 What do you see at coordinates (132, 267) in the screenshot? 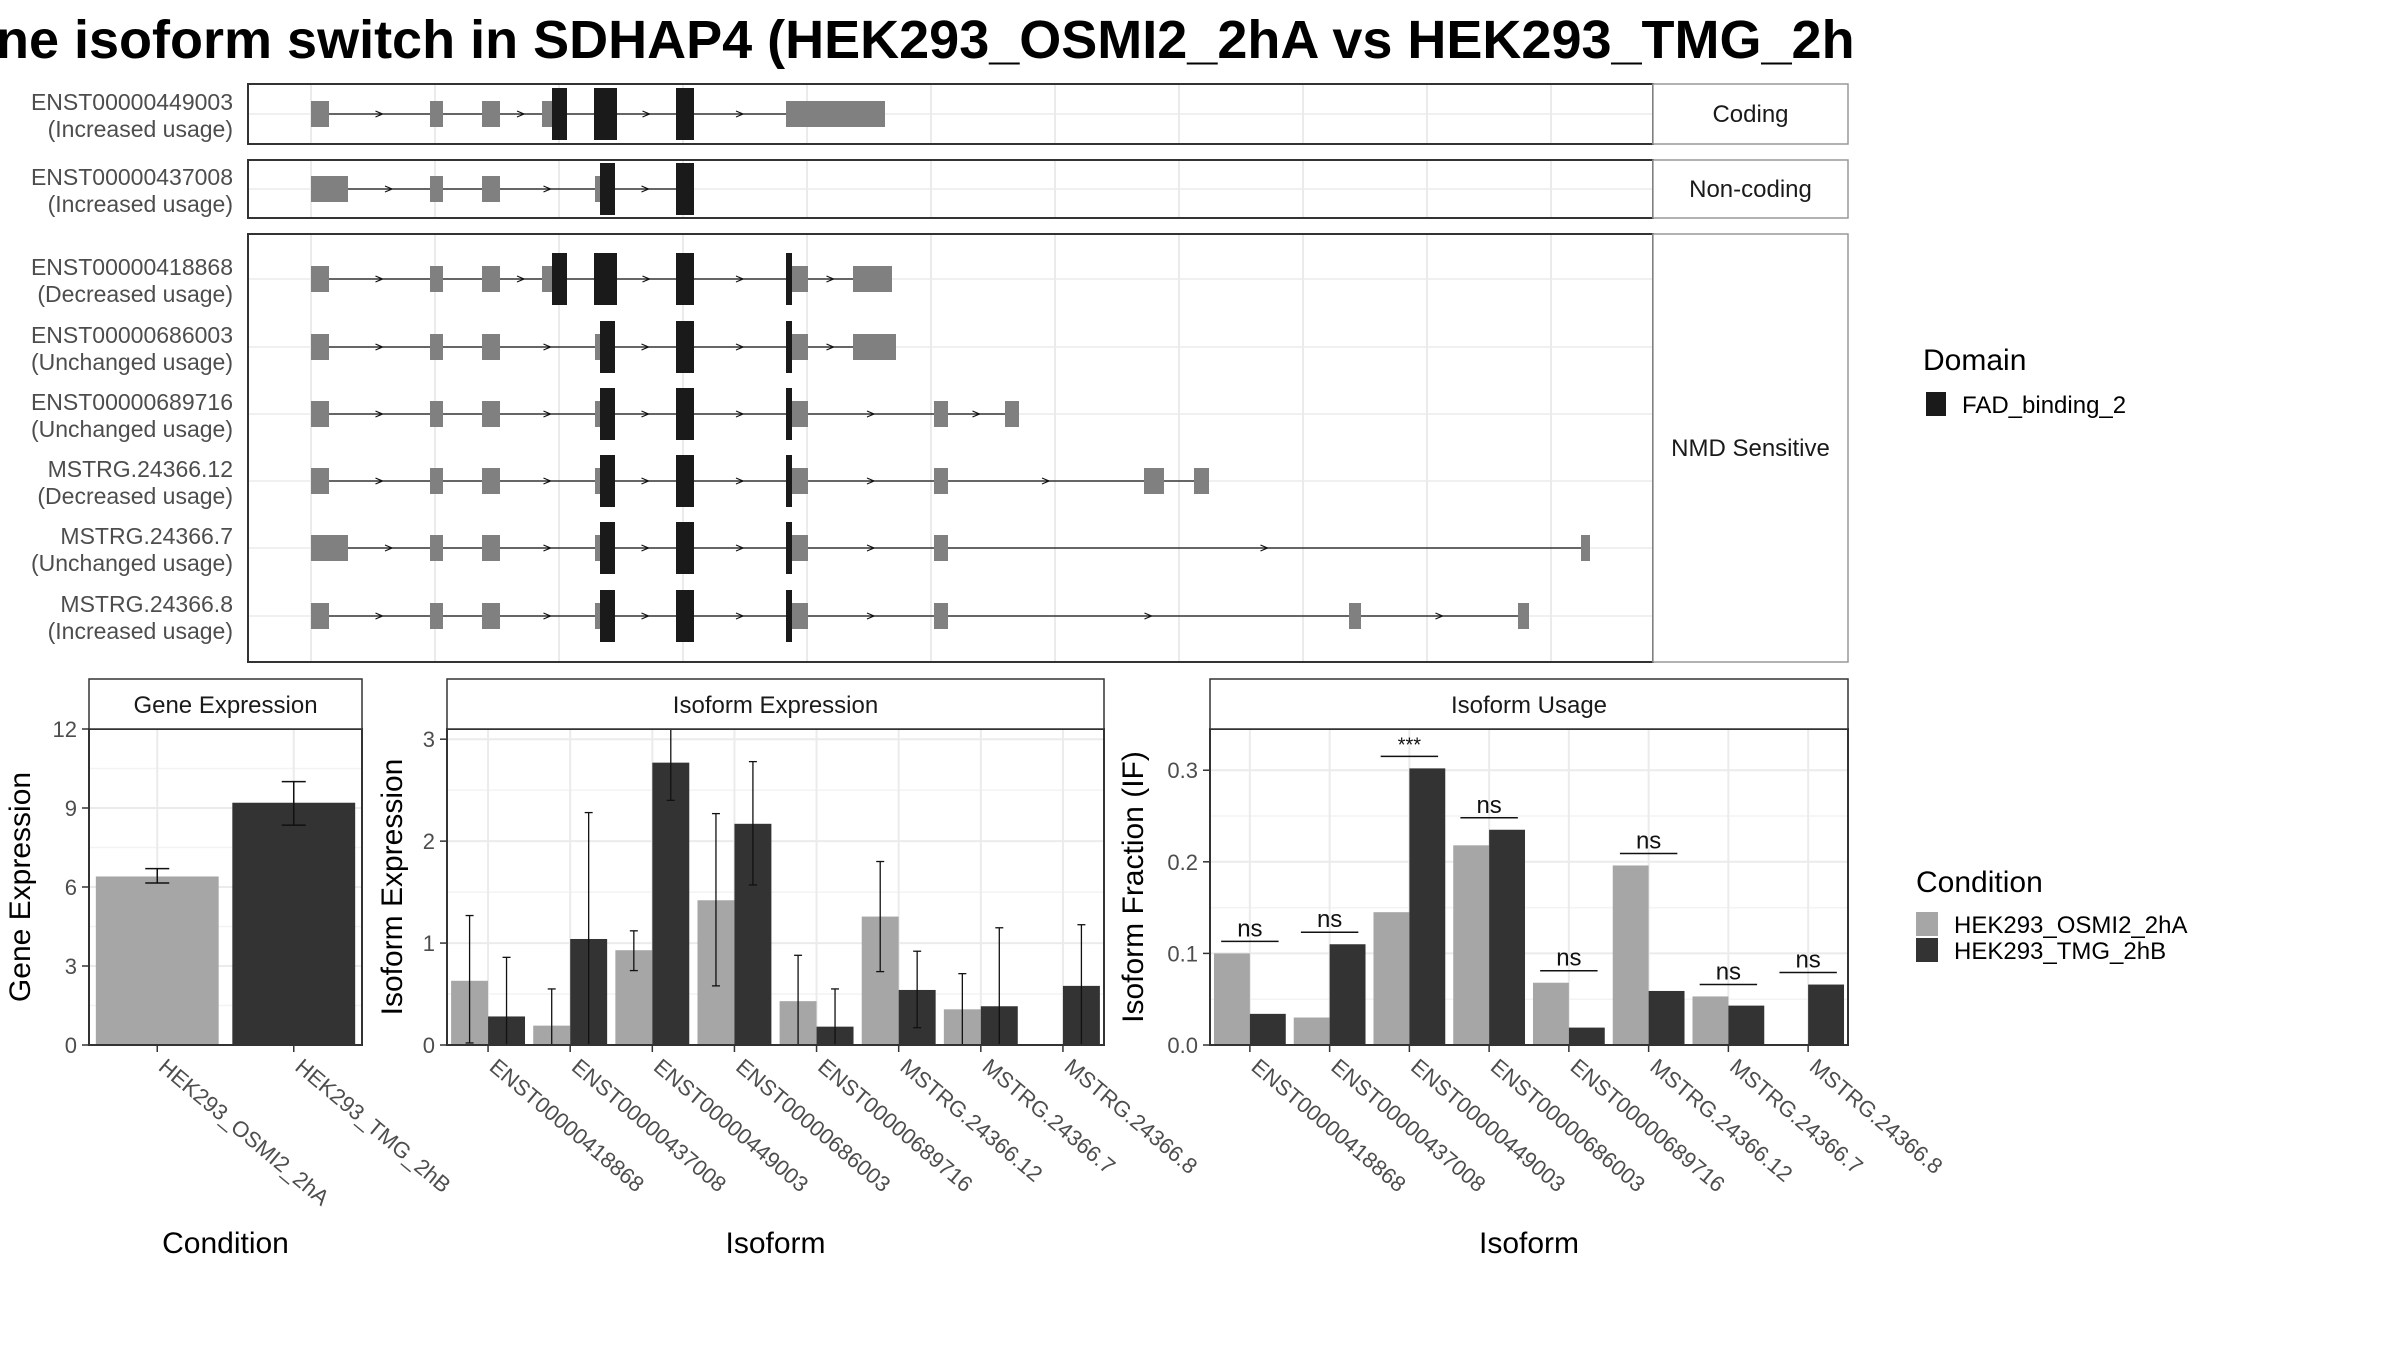
I see `transcript-id-label: ENST00000418868` at bounding box center [132, 267].